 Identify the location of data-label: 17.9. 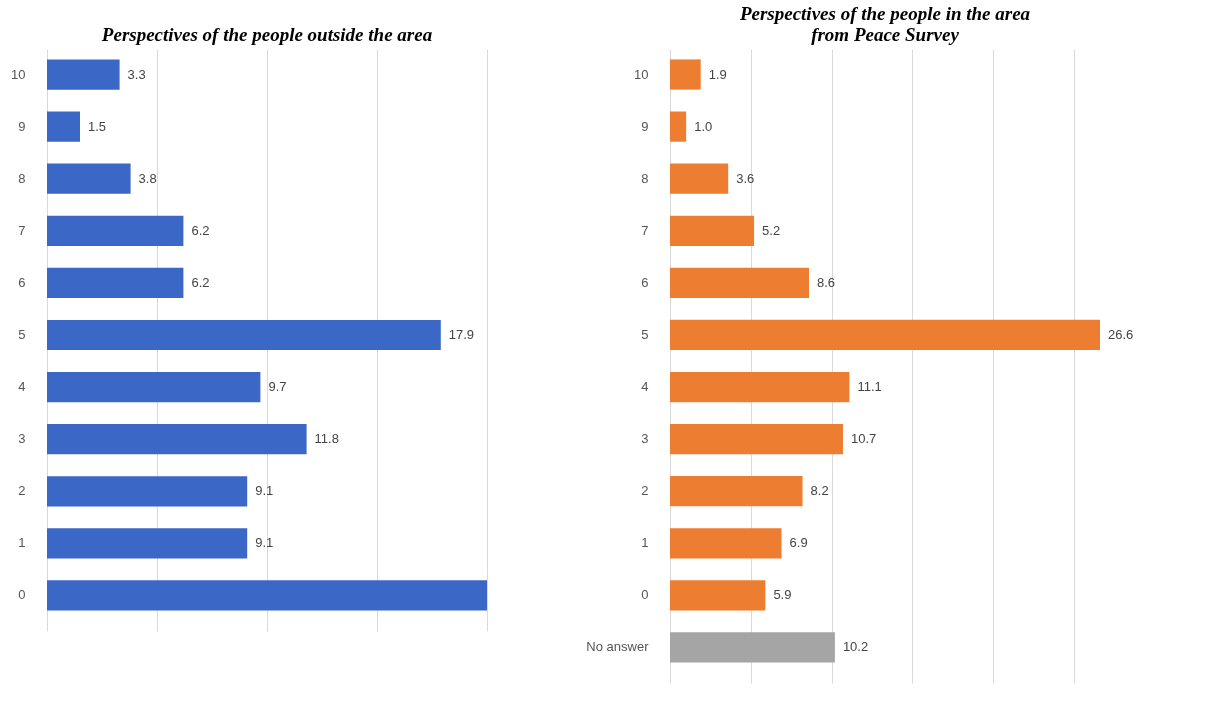
(461, 334).